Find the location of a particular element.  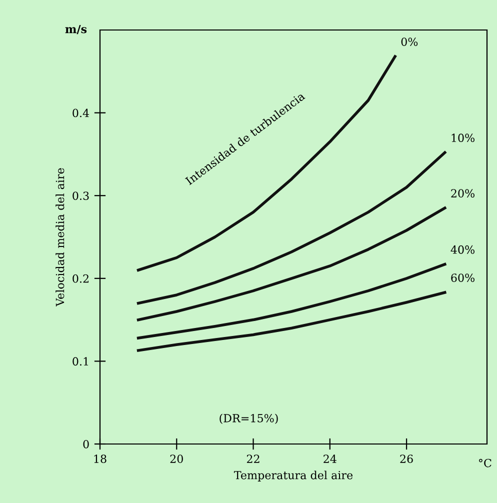

series-label: 20% is located at coordinates (462, 193).